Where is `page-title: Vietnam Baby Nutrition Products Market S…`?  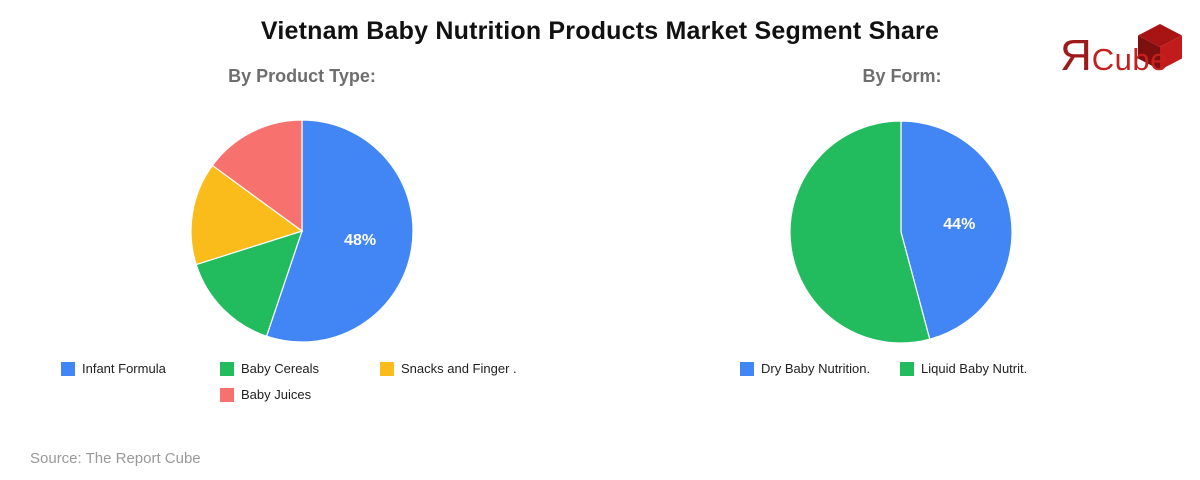
page-title: Vietnam Baby Nutrition Products Market S… is located at coordinates (600, 31).